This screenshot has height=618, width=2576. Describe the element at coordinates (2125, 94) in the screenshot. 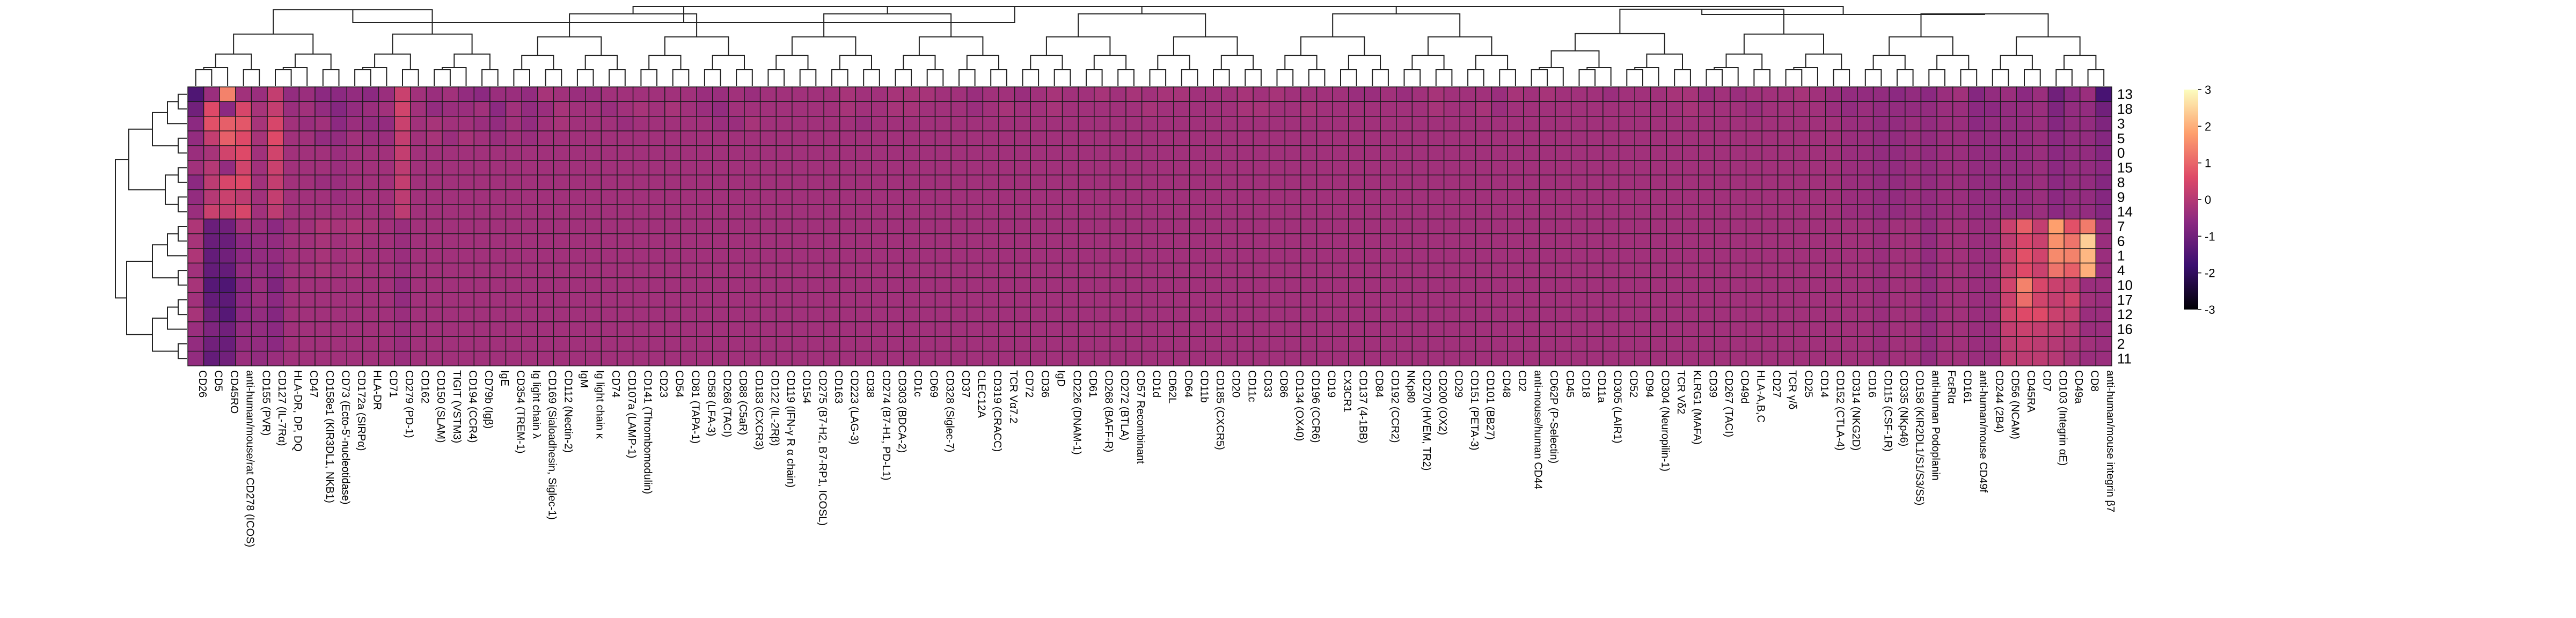

I see `row-label: 13` at that location.